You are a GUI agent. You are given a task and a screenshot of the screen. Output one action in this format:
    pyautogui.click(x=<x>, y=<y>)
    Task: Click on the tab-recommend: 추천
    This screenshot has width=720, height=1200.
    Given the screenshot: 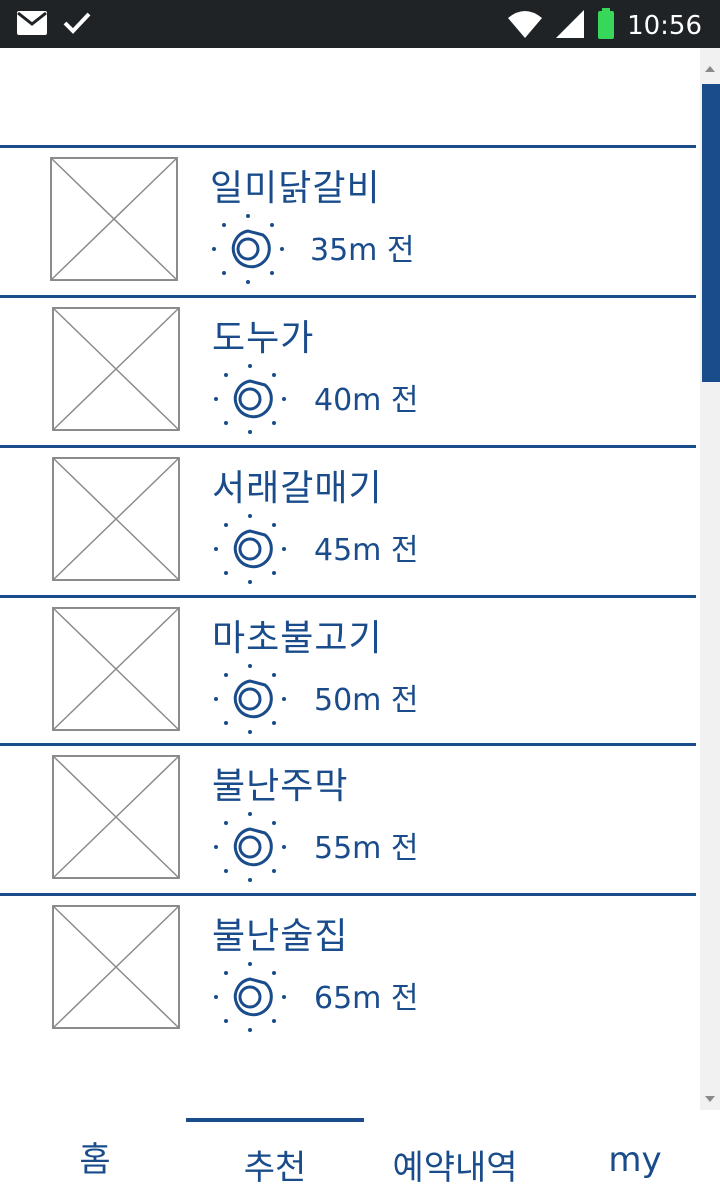 What is the action you would take?
    pyautogui.click(x=275, y=1155)
    